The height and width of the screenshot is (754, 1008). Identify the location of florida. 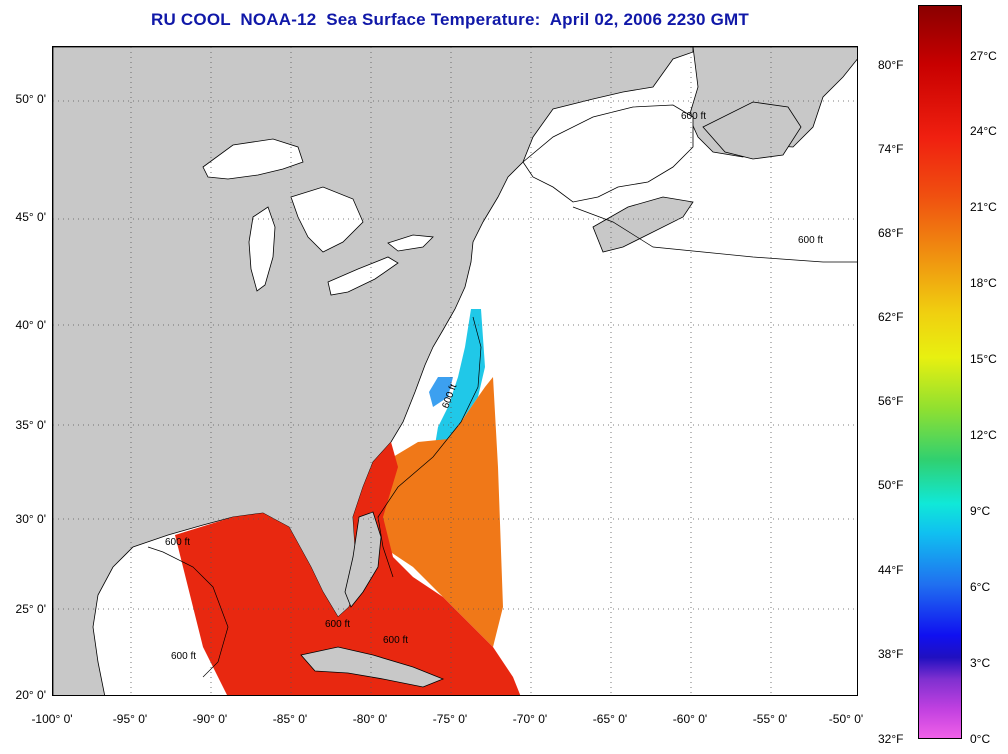
(363, 559).